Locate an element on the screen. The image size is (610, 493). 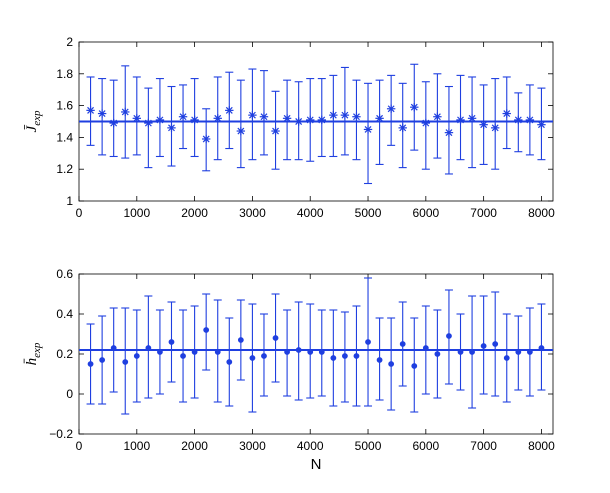
y-axis-label: J̄exp is located at coordinates (33, 121).